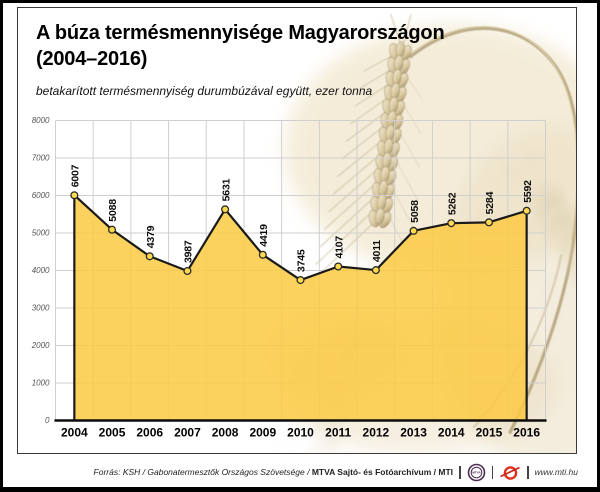 This screenshot has width=600, height=492. Describe the element at coordinates (302, 260) in the screenshot. I see `data-point-label: 3745` at that location.